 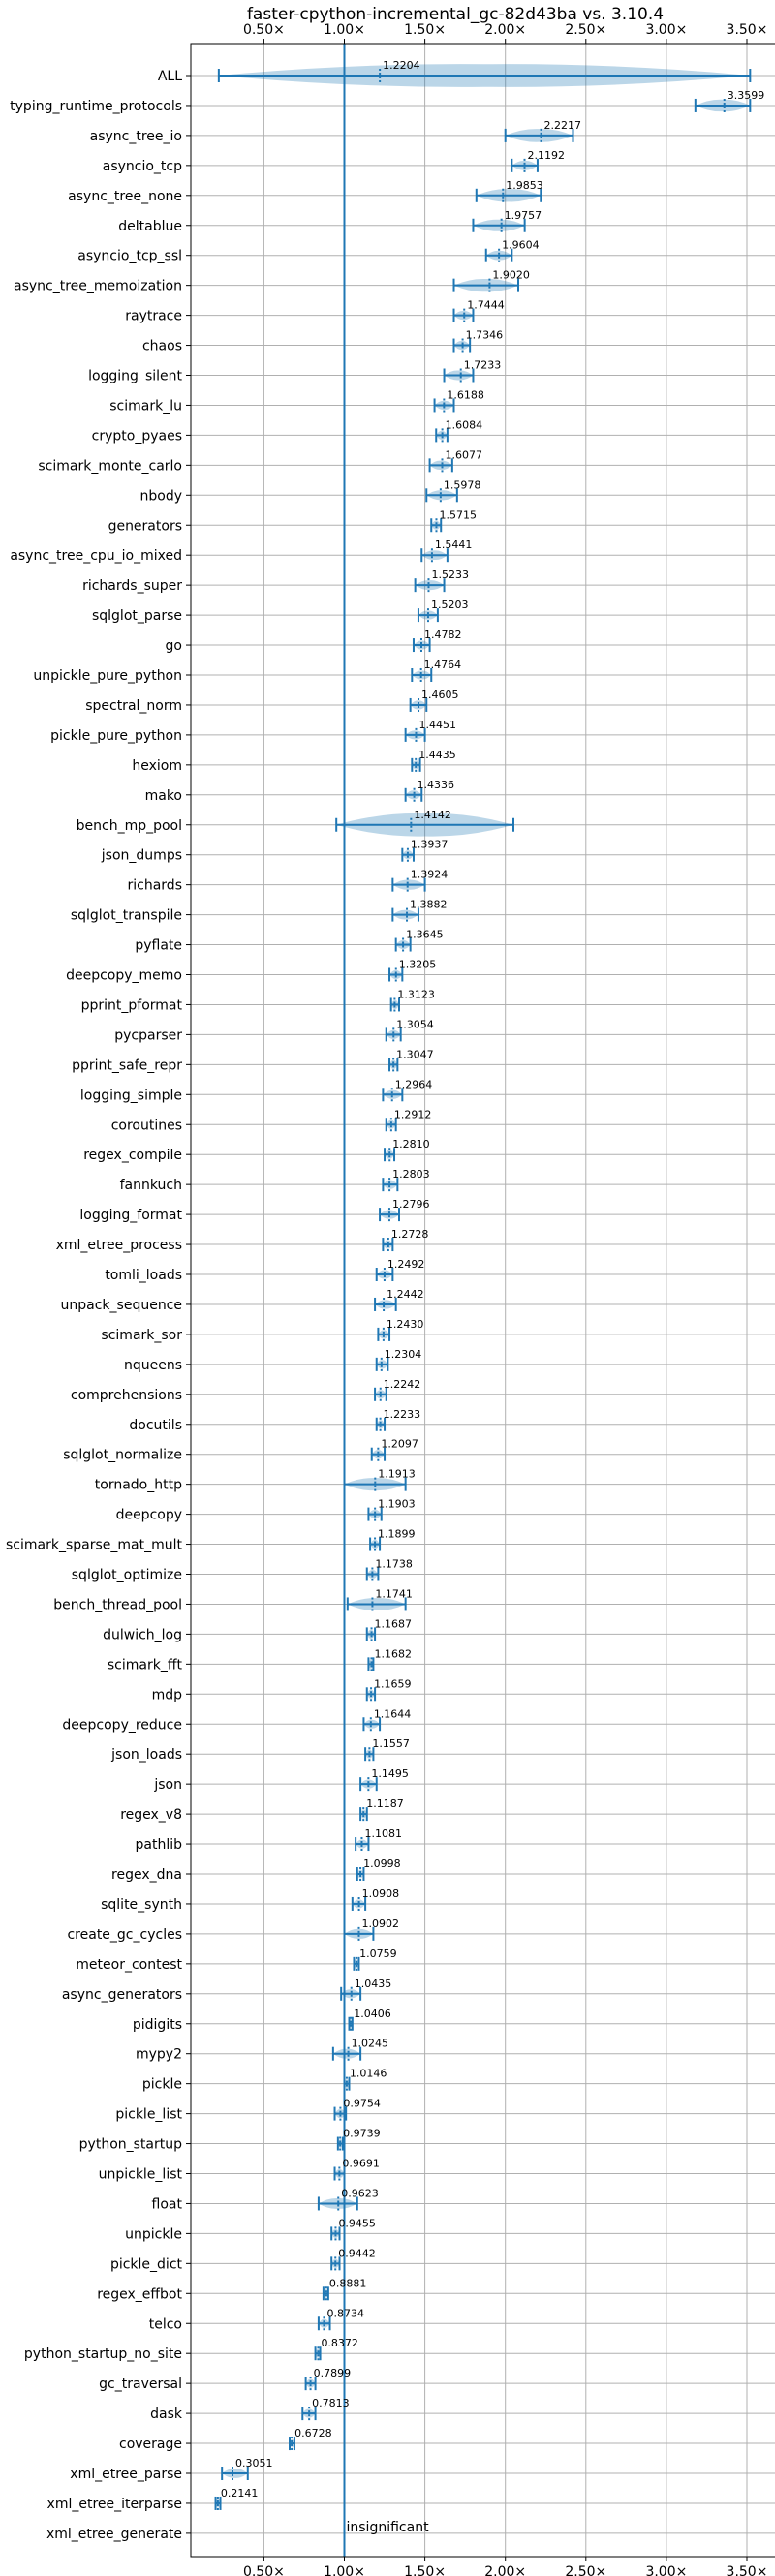 I want to click on benchmark-label: scimark_sor, so click(x=141, y=1335).